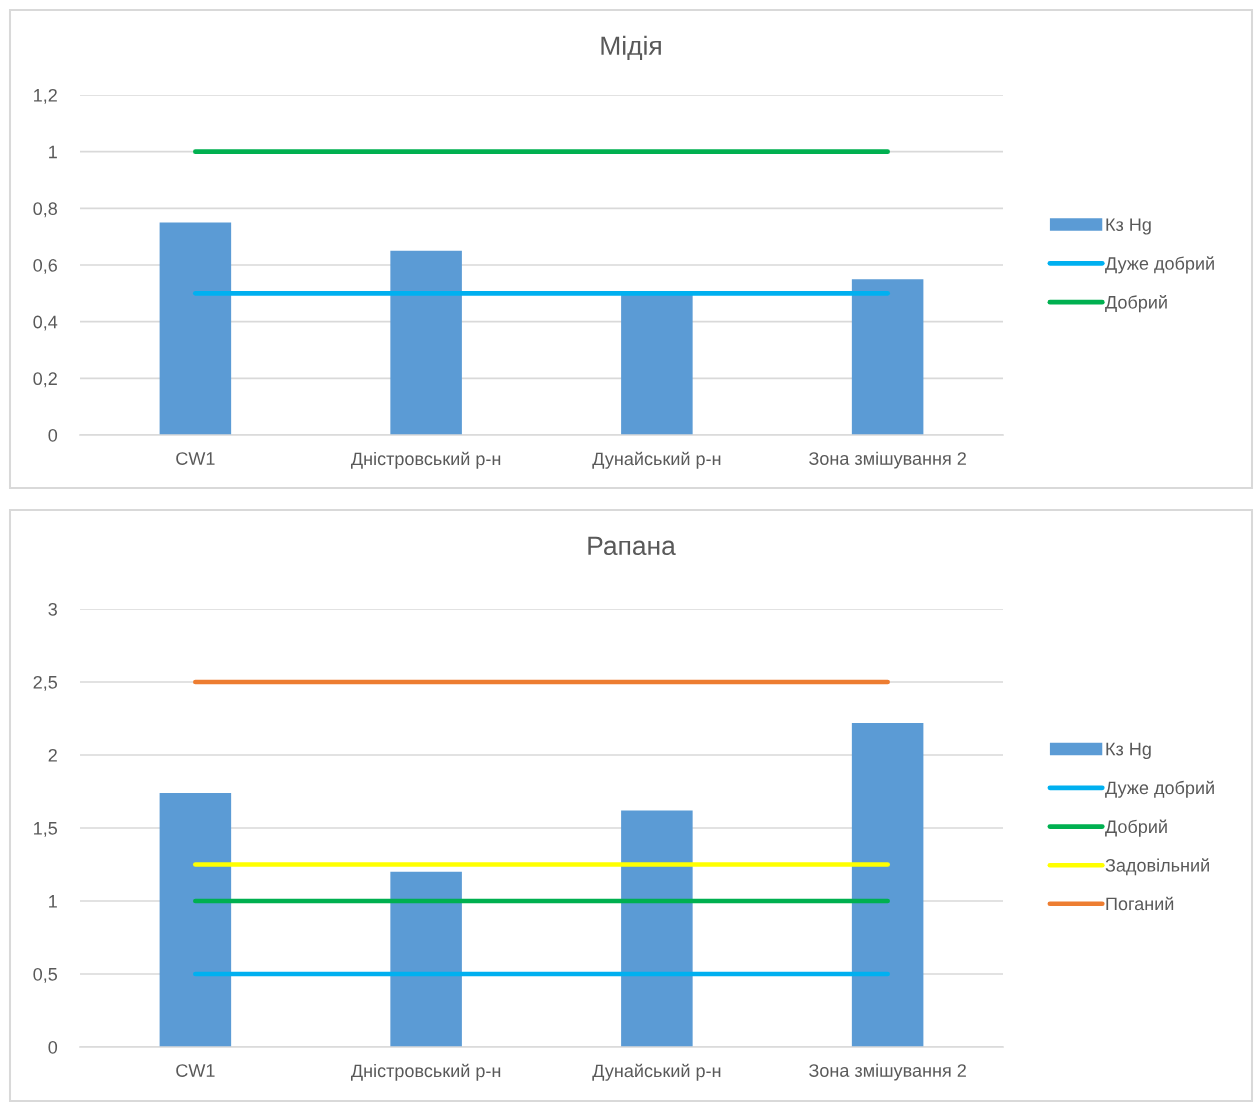 This screenshot has width=1254, height=1102. I want to click on chart-title: Мідія, so click(631, 48).